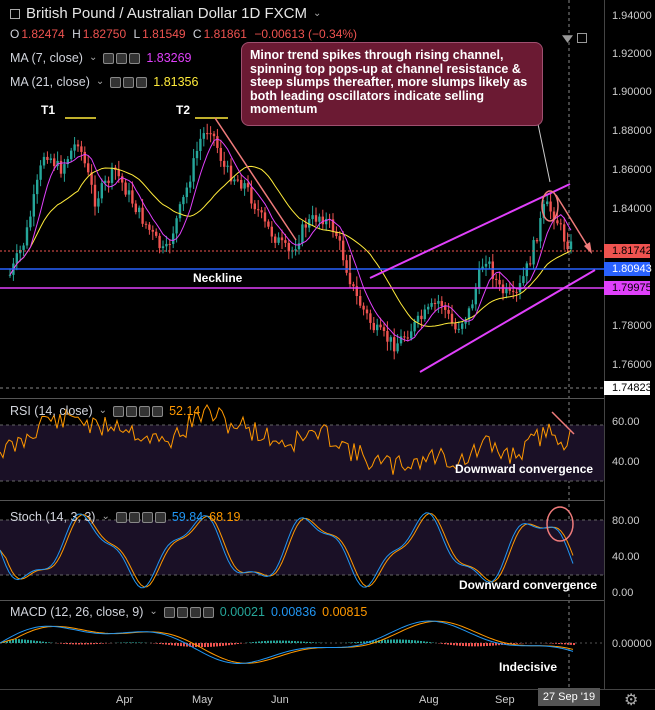 The width and height of the screenshot is (655, 710). What do you see at coordinates (567, 39) in the screenshot?
I see `collapse-pane-icon` at bounding box center [567, 39].